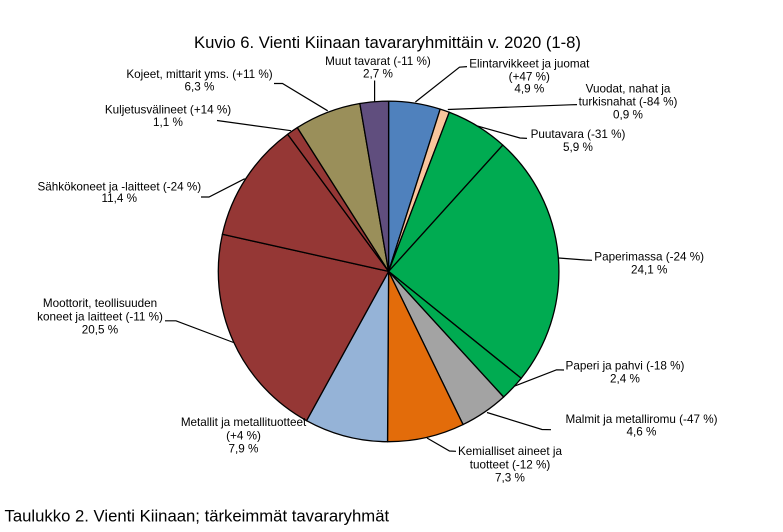 This screenshot has height=532, width=783. Describe the element at coordinates (378, 61) in the screenshot. I see `svg-text: Muut tavarat (-11 %)` at that location.